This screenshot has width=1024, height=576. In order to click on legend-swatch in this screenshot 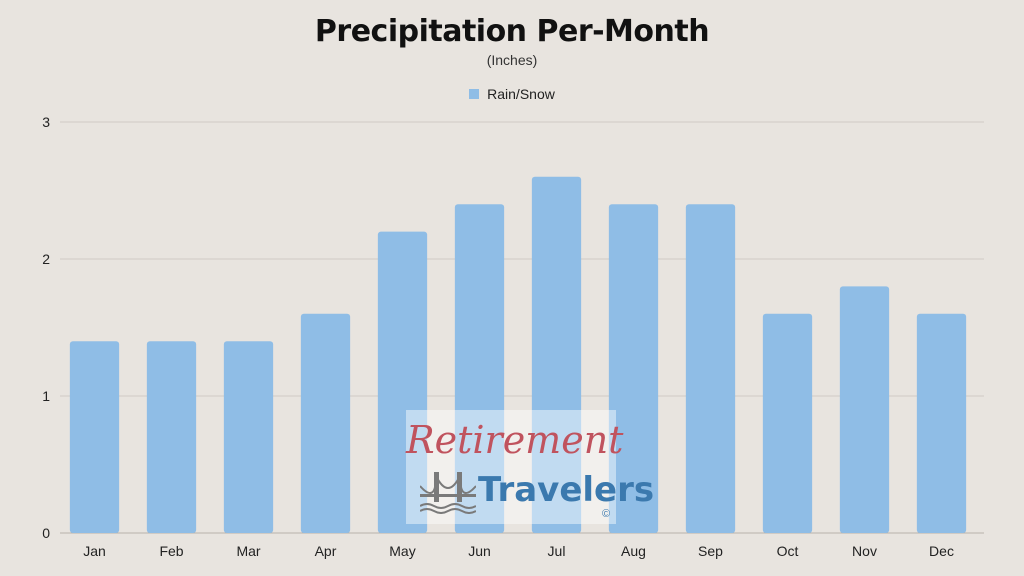, I will do `click(474, 94)`.